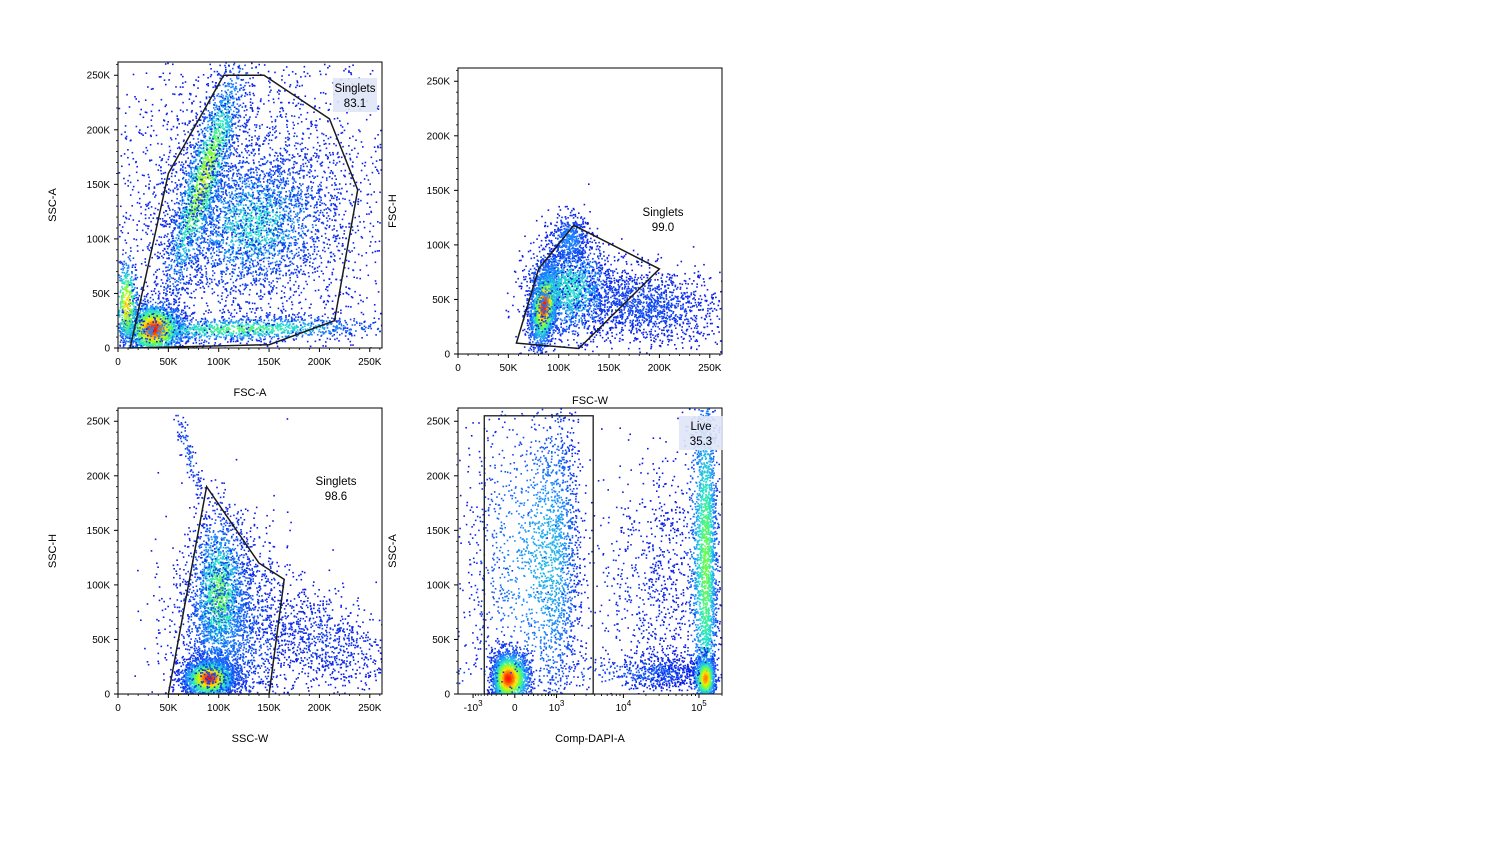 Image resolution: width=1500 pixels, height=844 pixels. What do you see at coordinates (704, 703) in the screenshot?
I see `x-tick-exponent: 5` at bounding box center [704, 703].